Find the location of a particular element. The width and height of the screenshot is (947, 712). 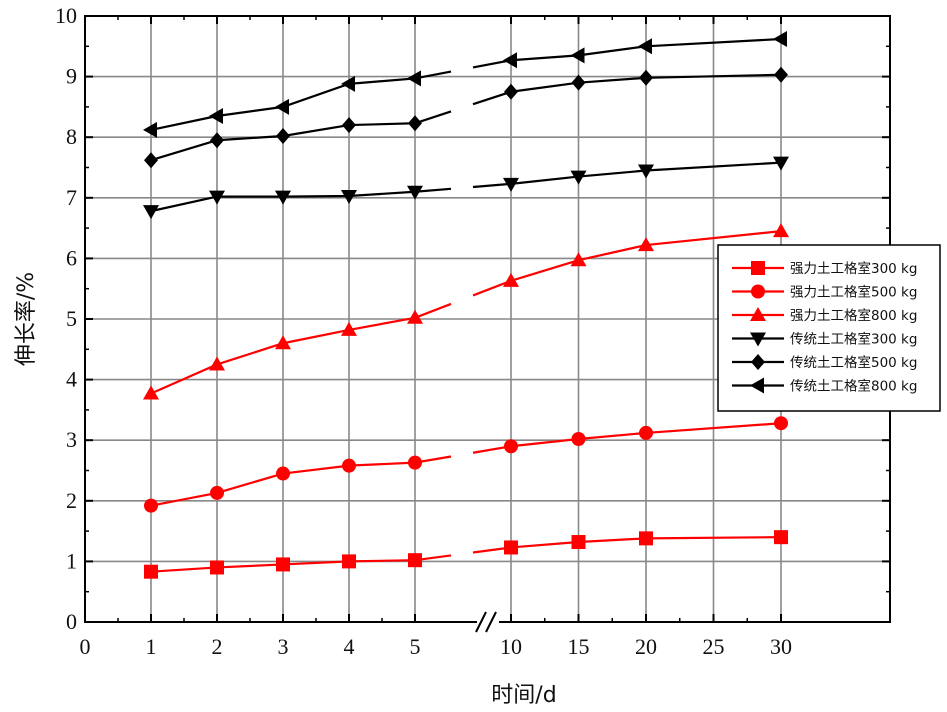

y-tick-label: 0 is located at coordinates (71, 621).